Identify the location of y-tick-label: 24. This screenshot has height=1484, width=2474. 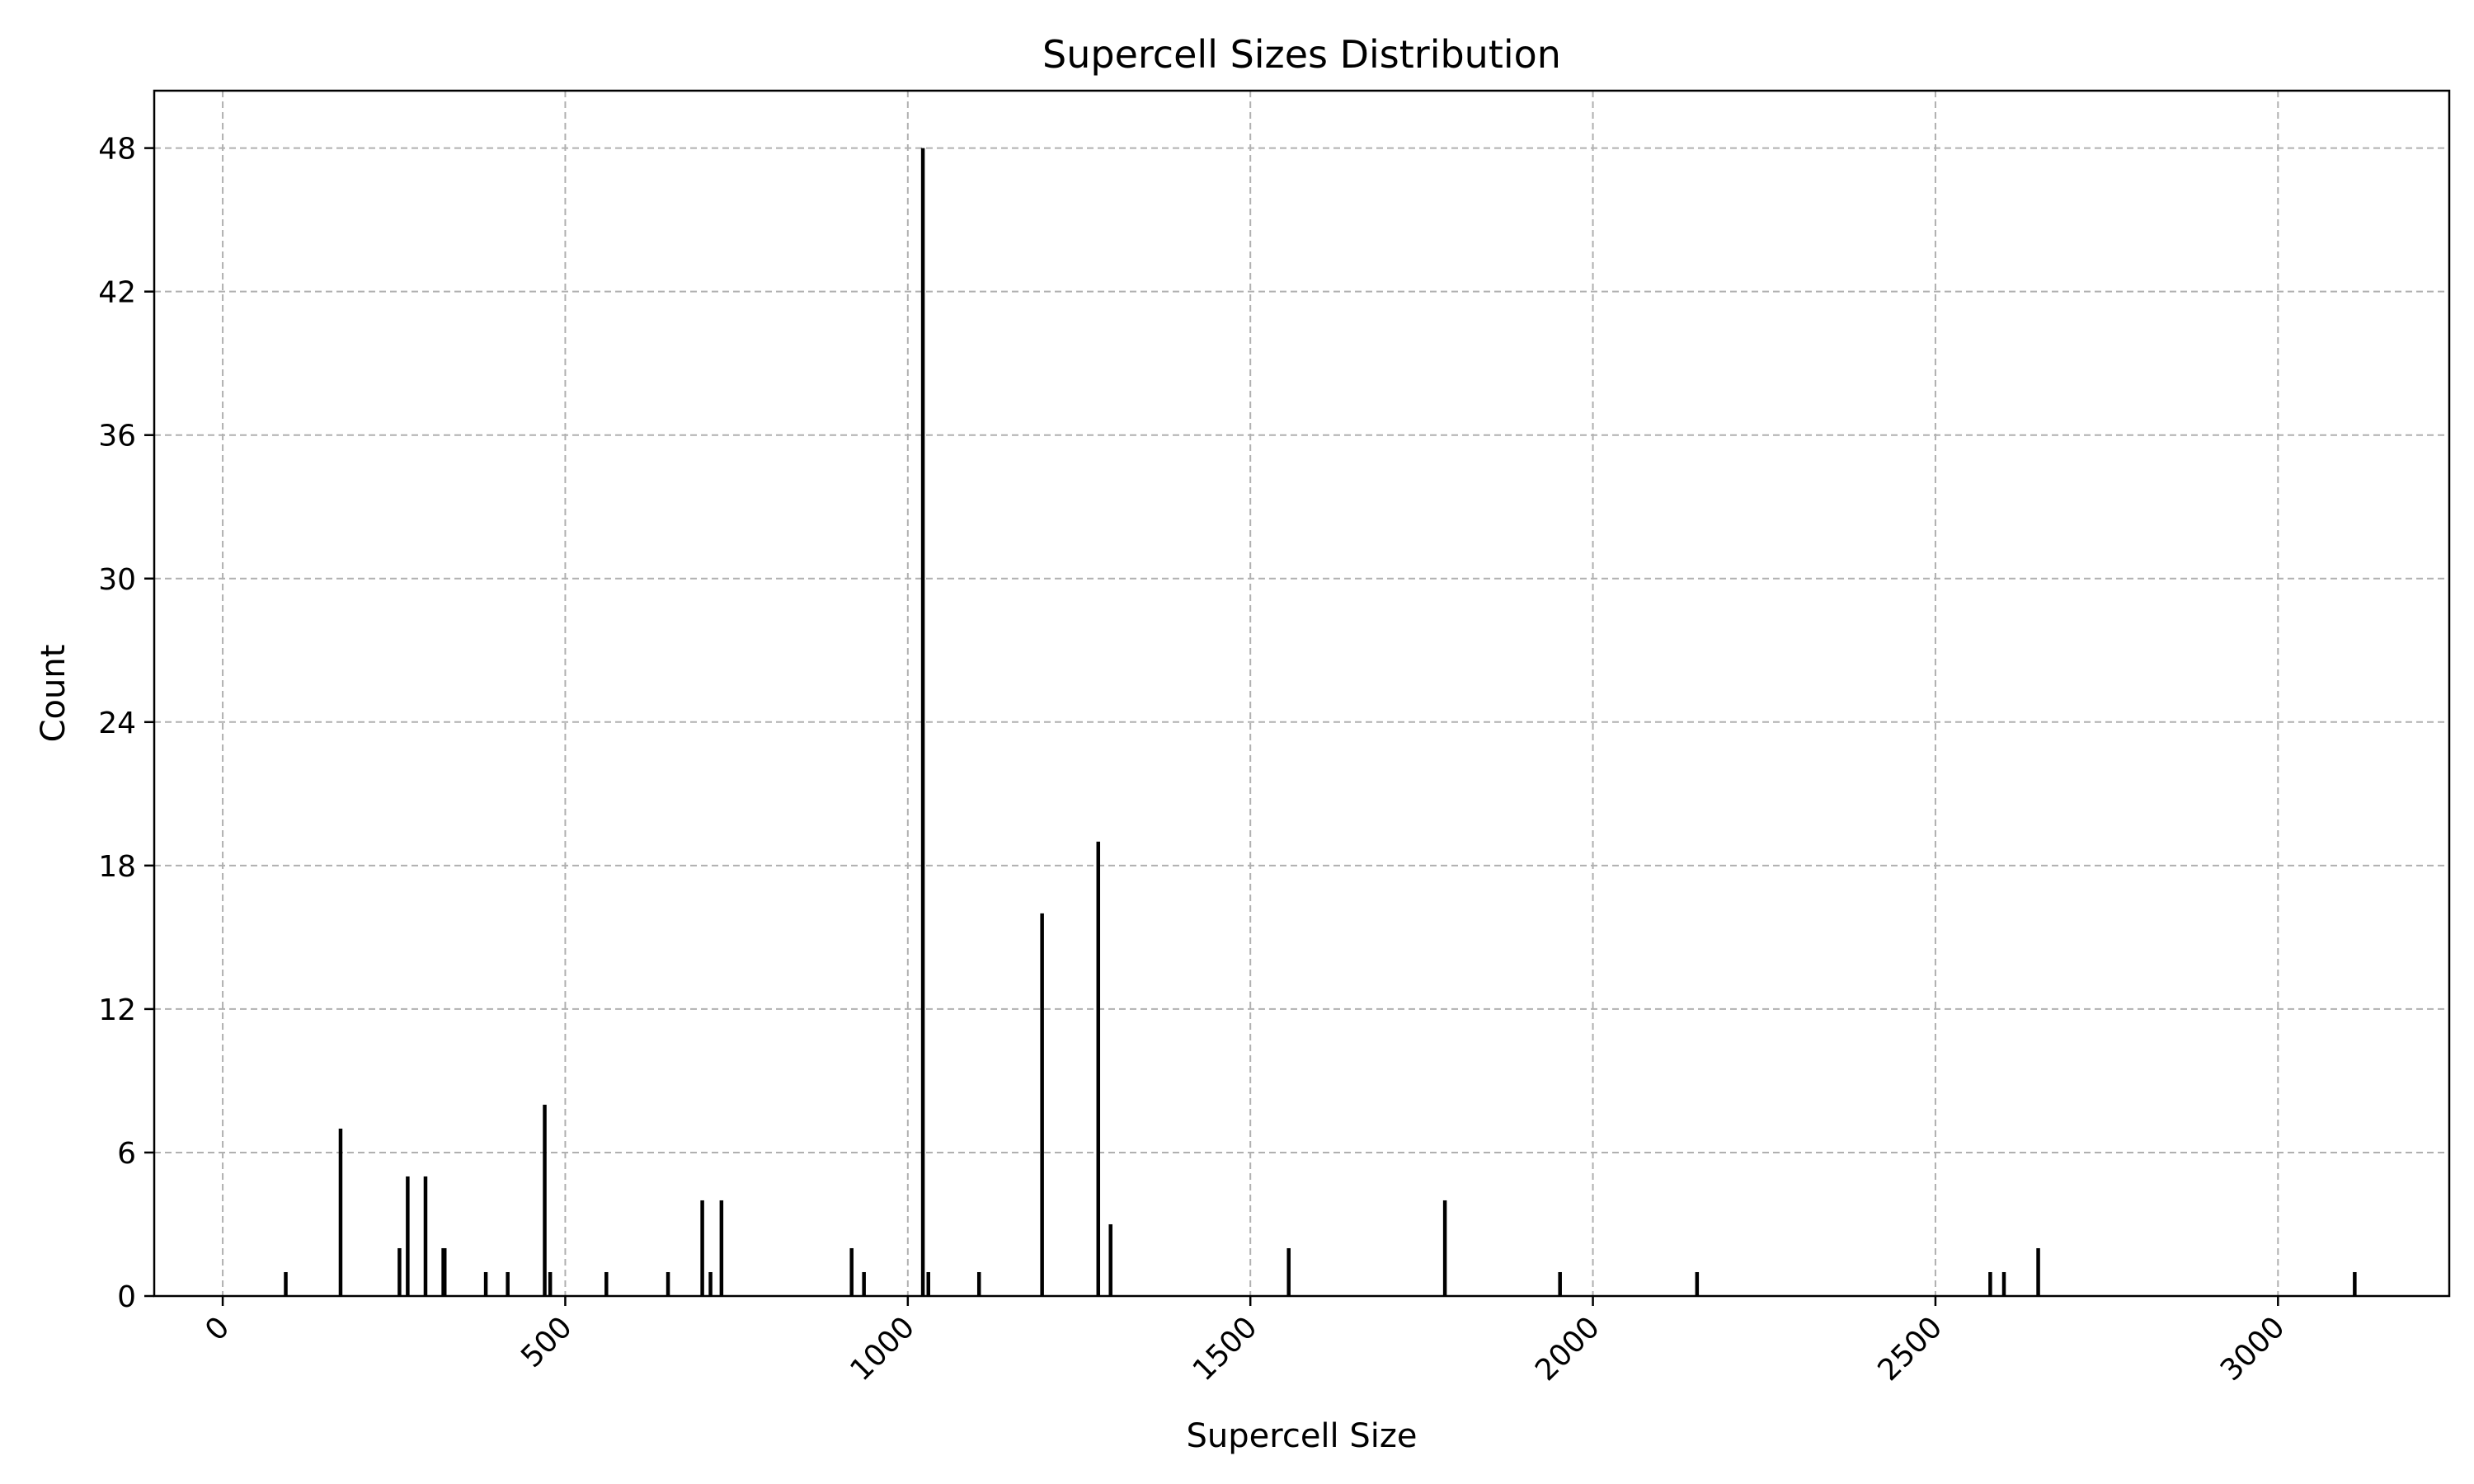
(117, 723).